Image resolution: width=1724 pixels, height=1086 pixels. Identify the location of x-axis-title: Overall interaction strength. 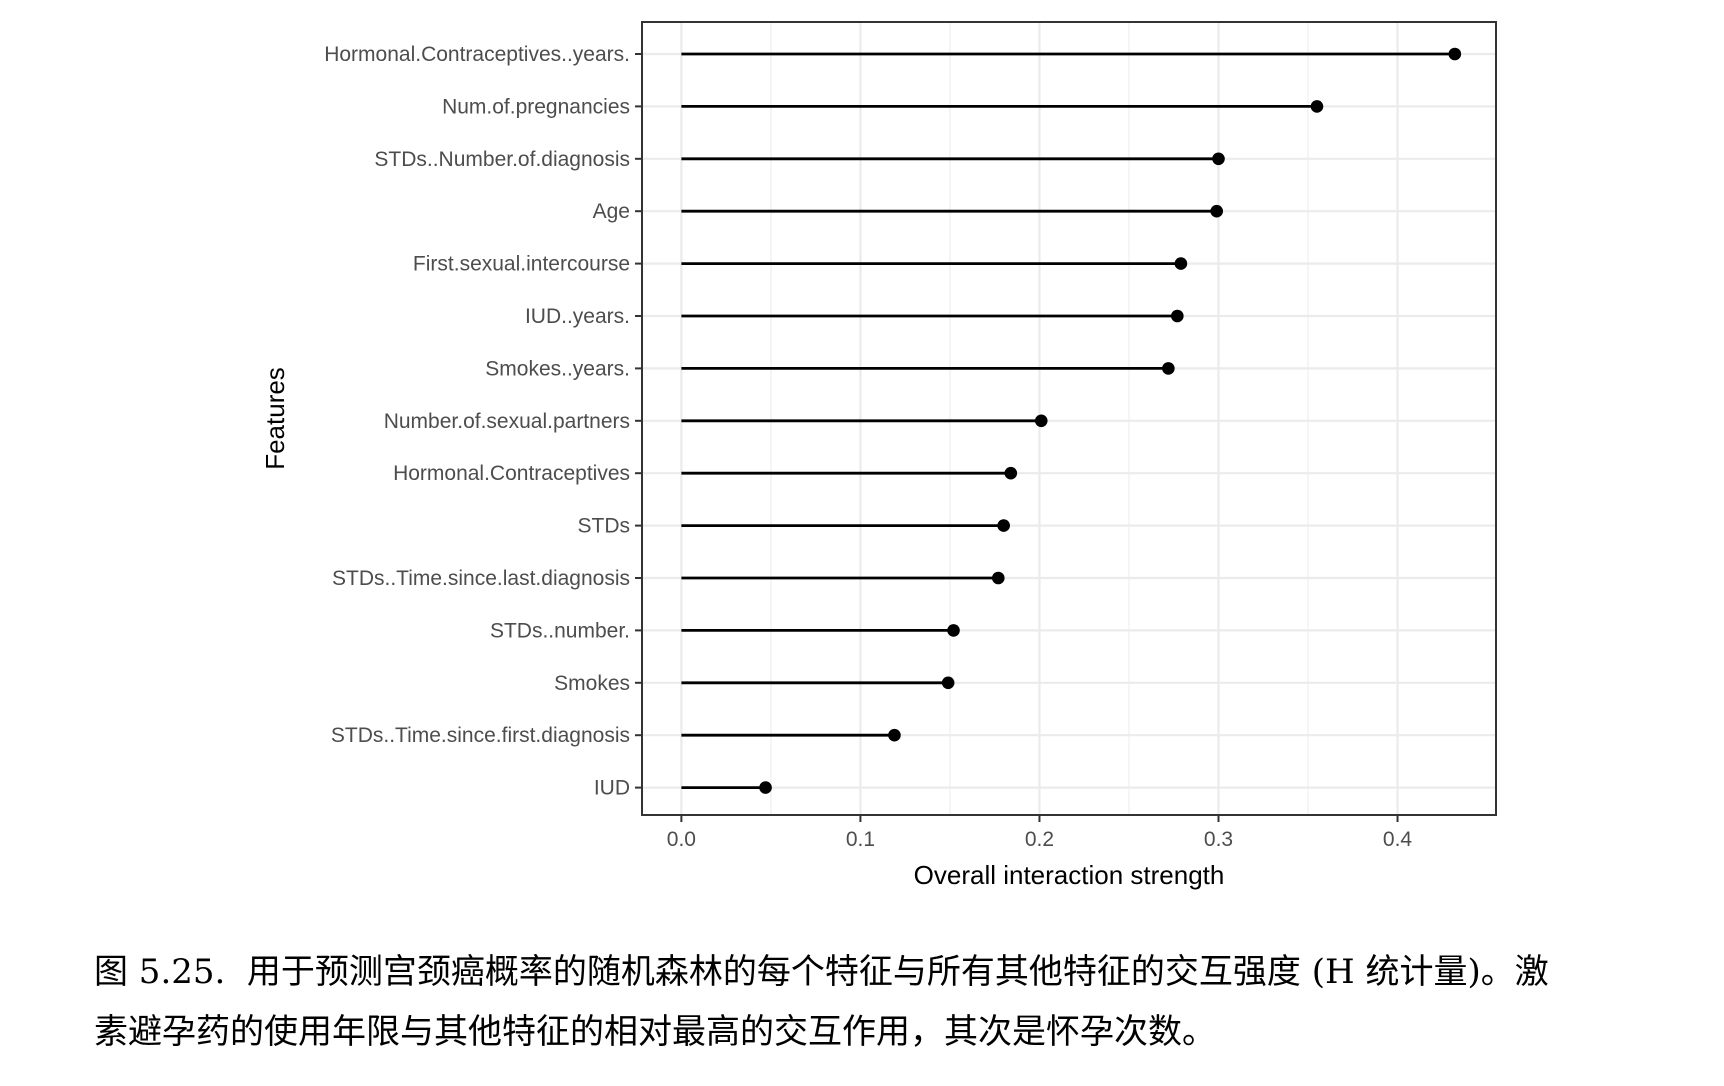
(1069, 875).